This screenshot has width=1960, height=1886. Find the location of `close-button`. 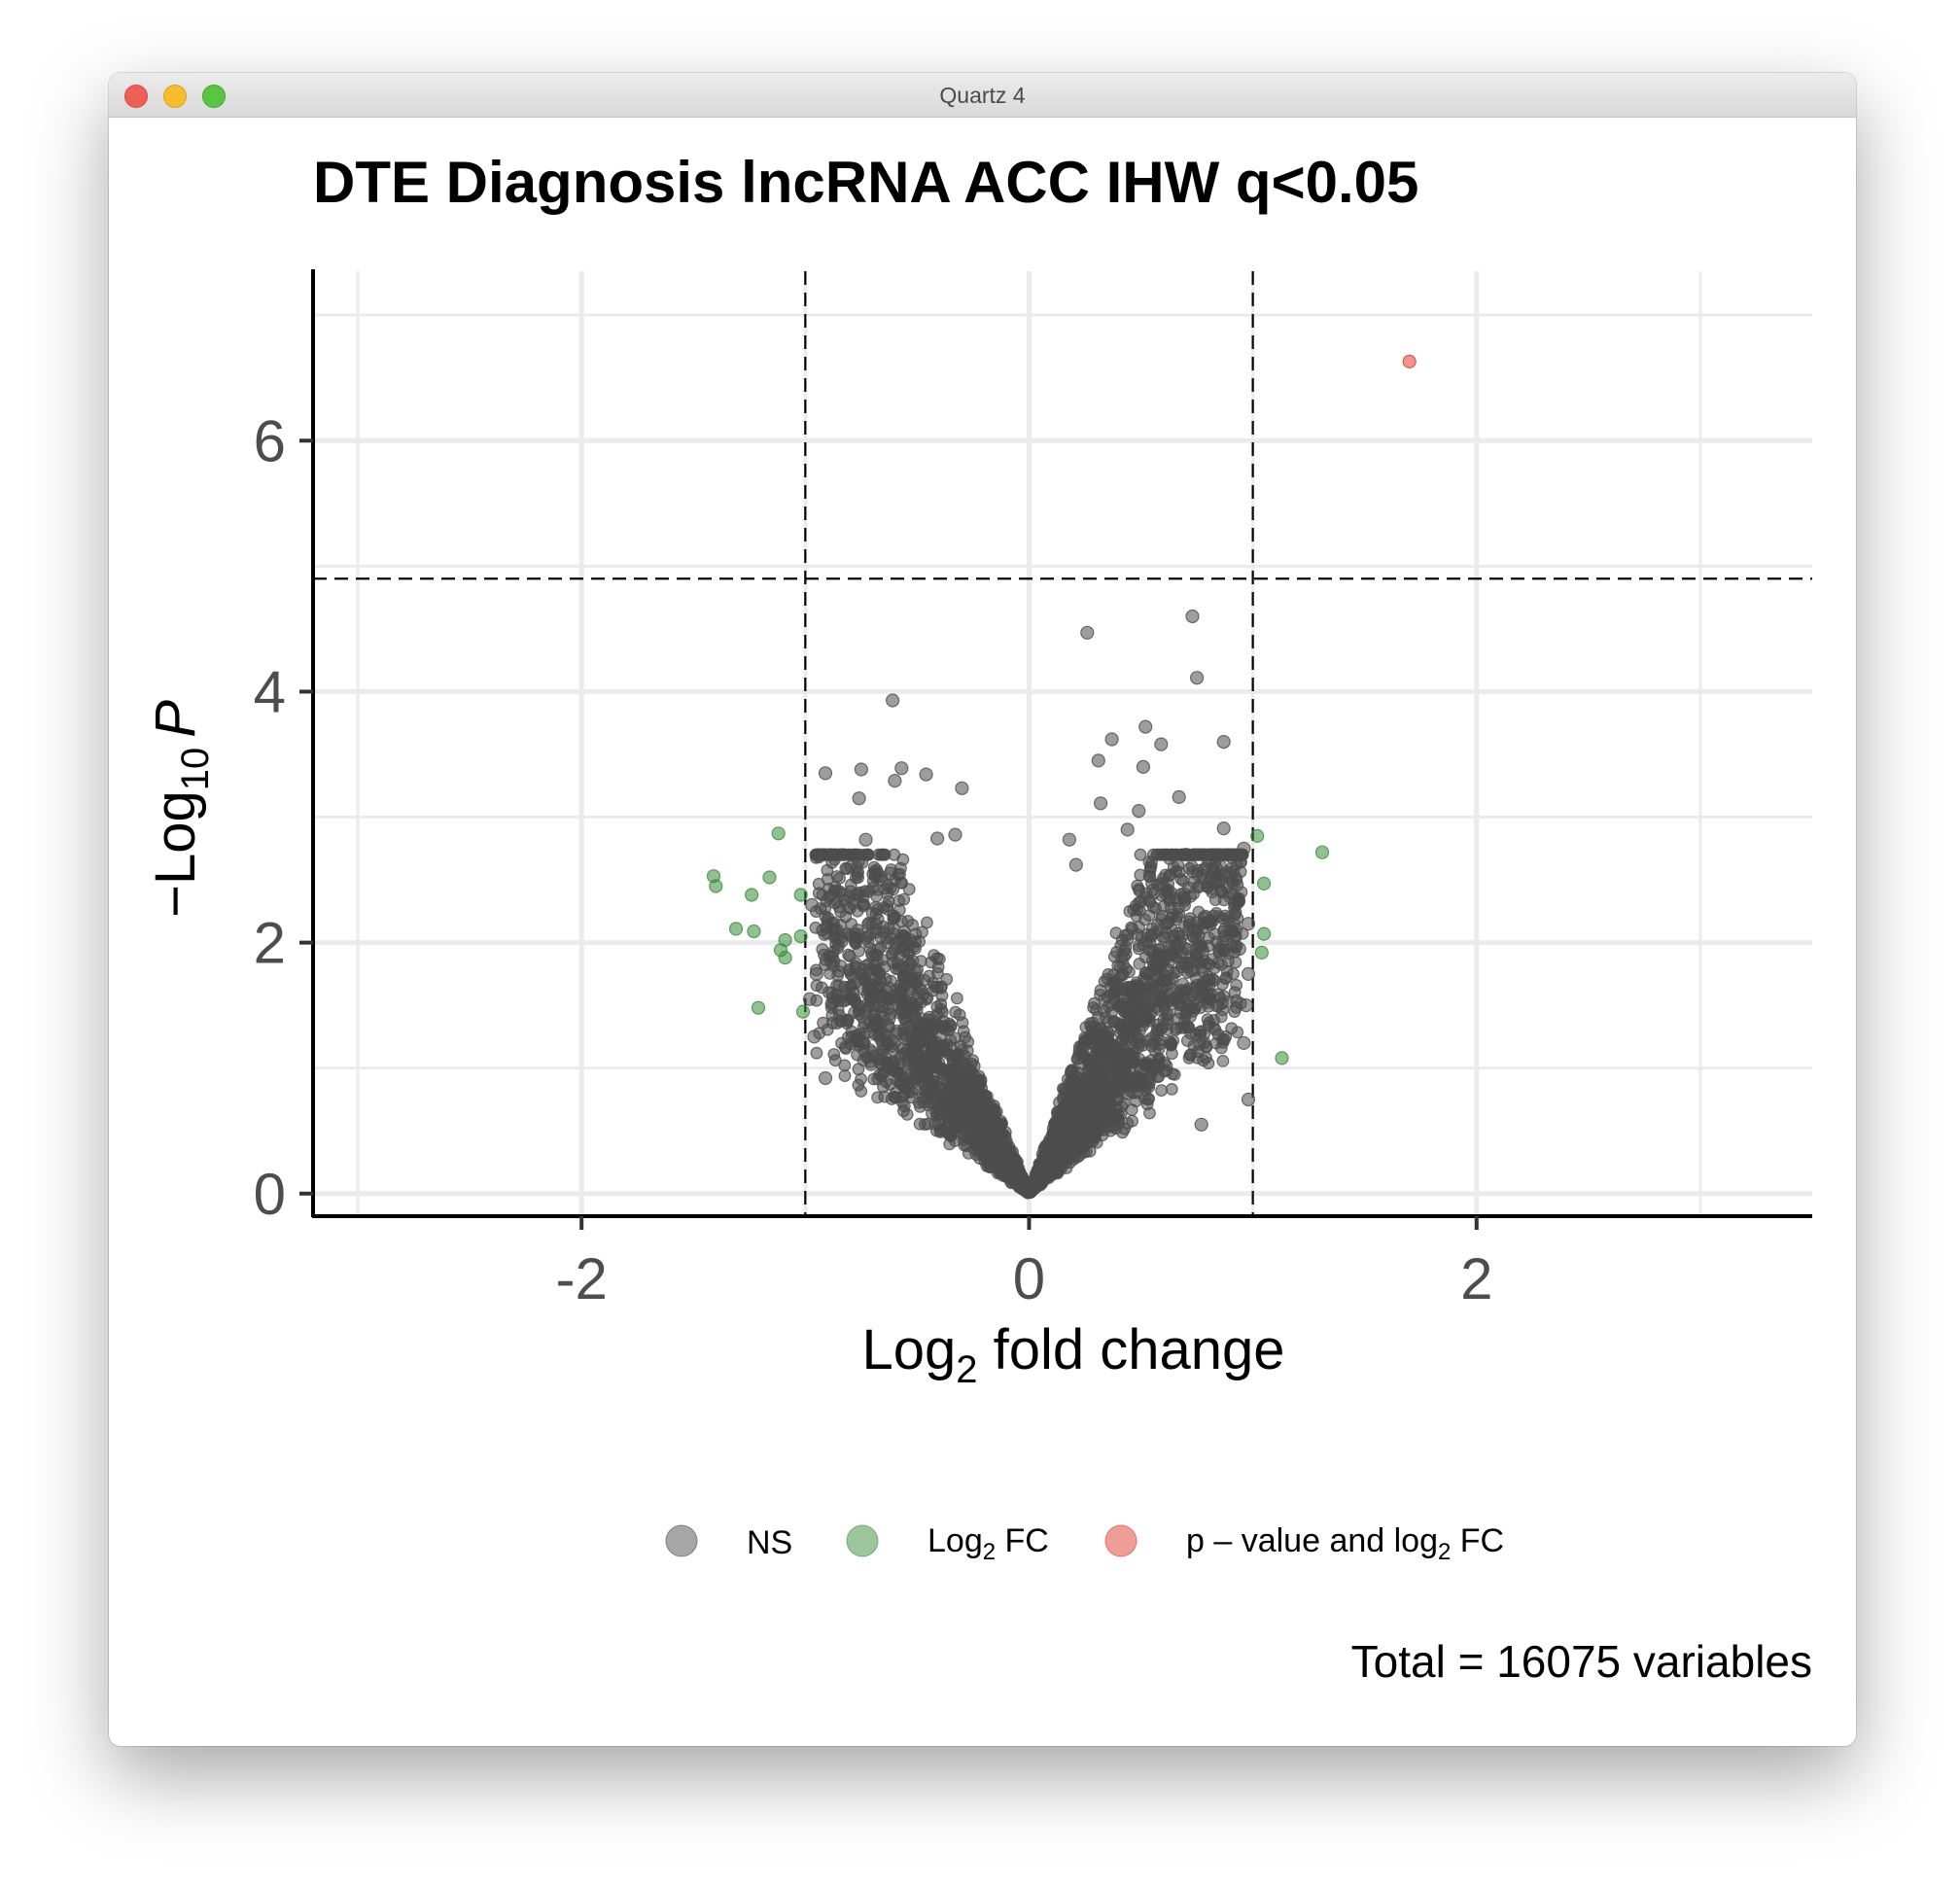

close-button is located at coordinates (136, 96).